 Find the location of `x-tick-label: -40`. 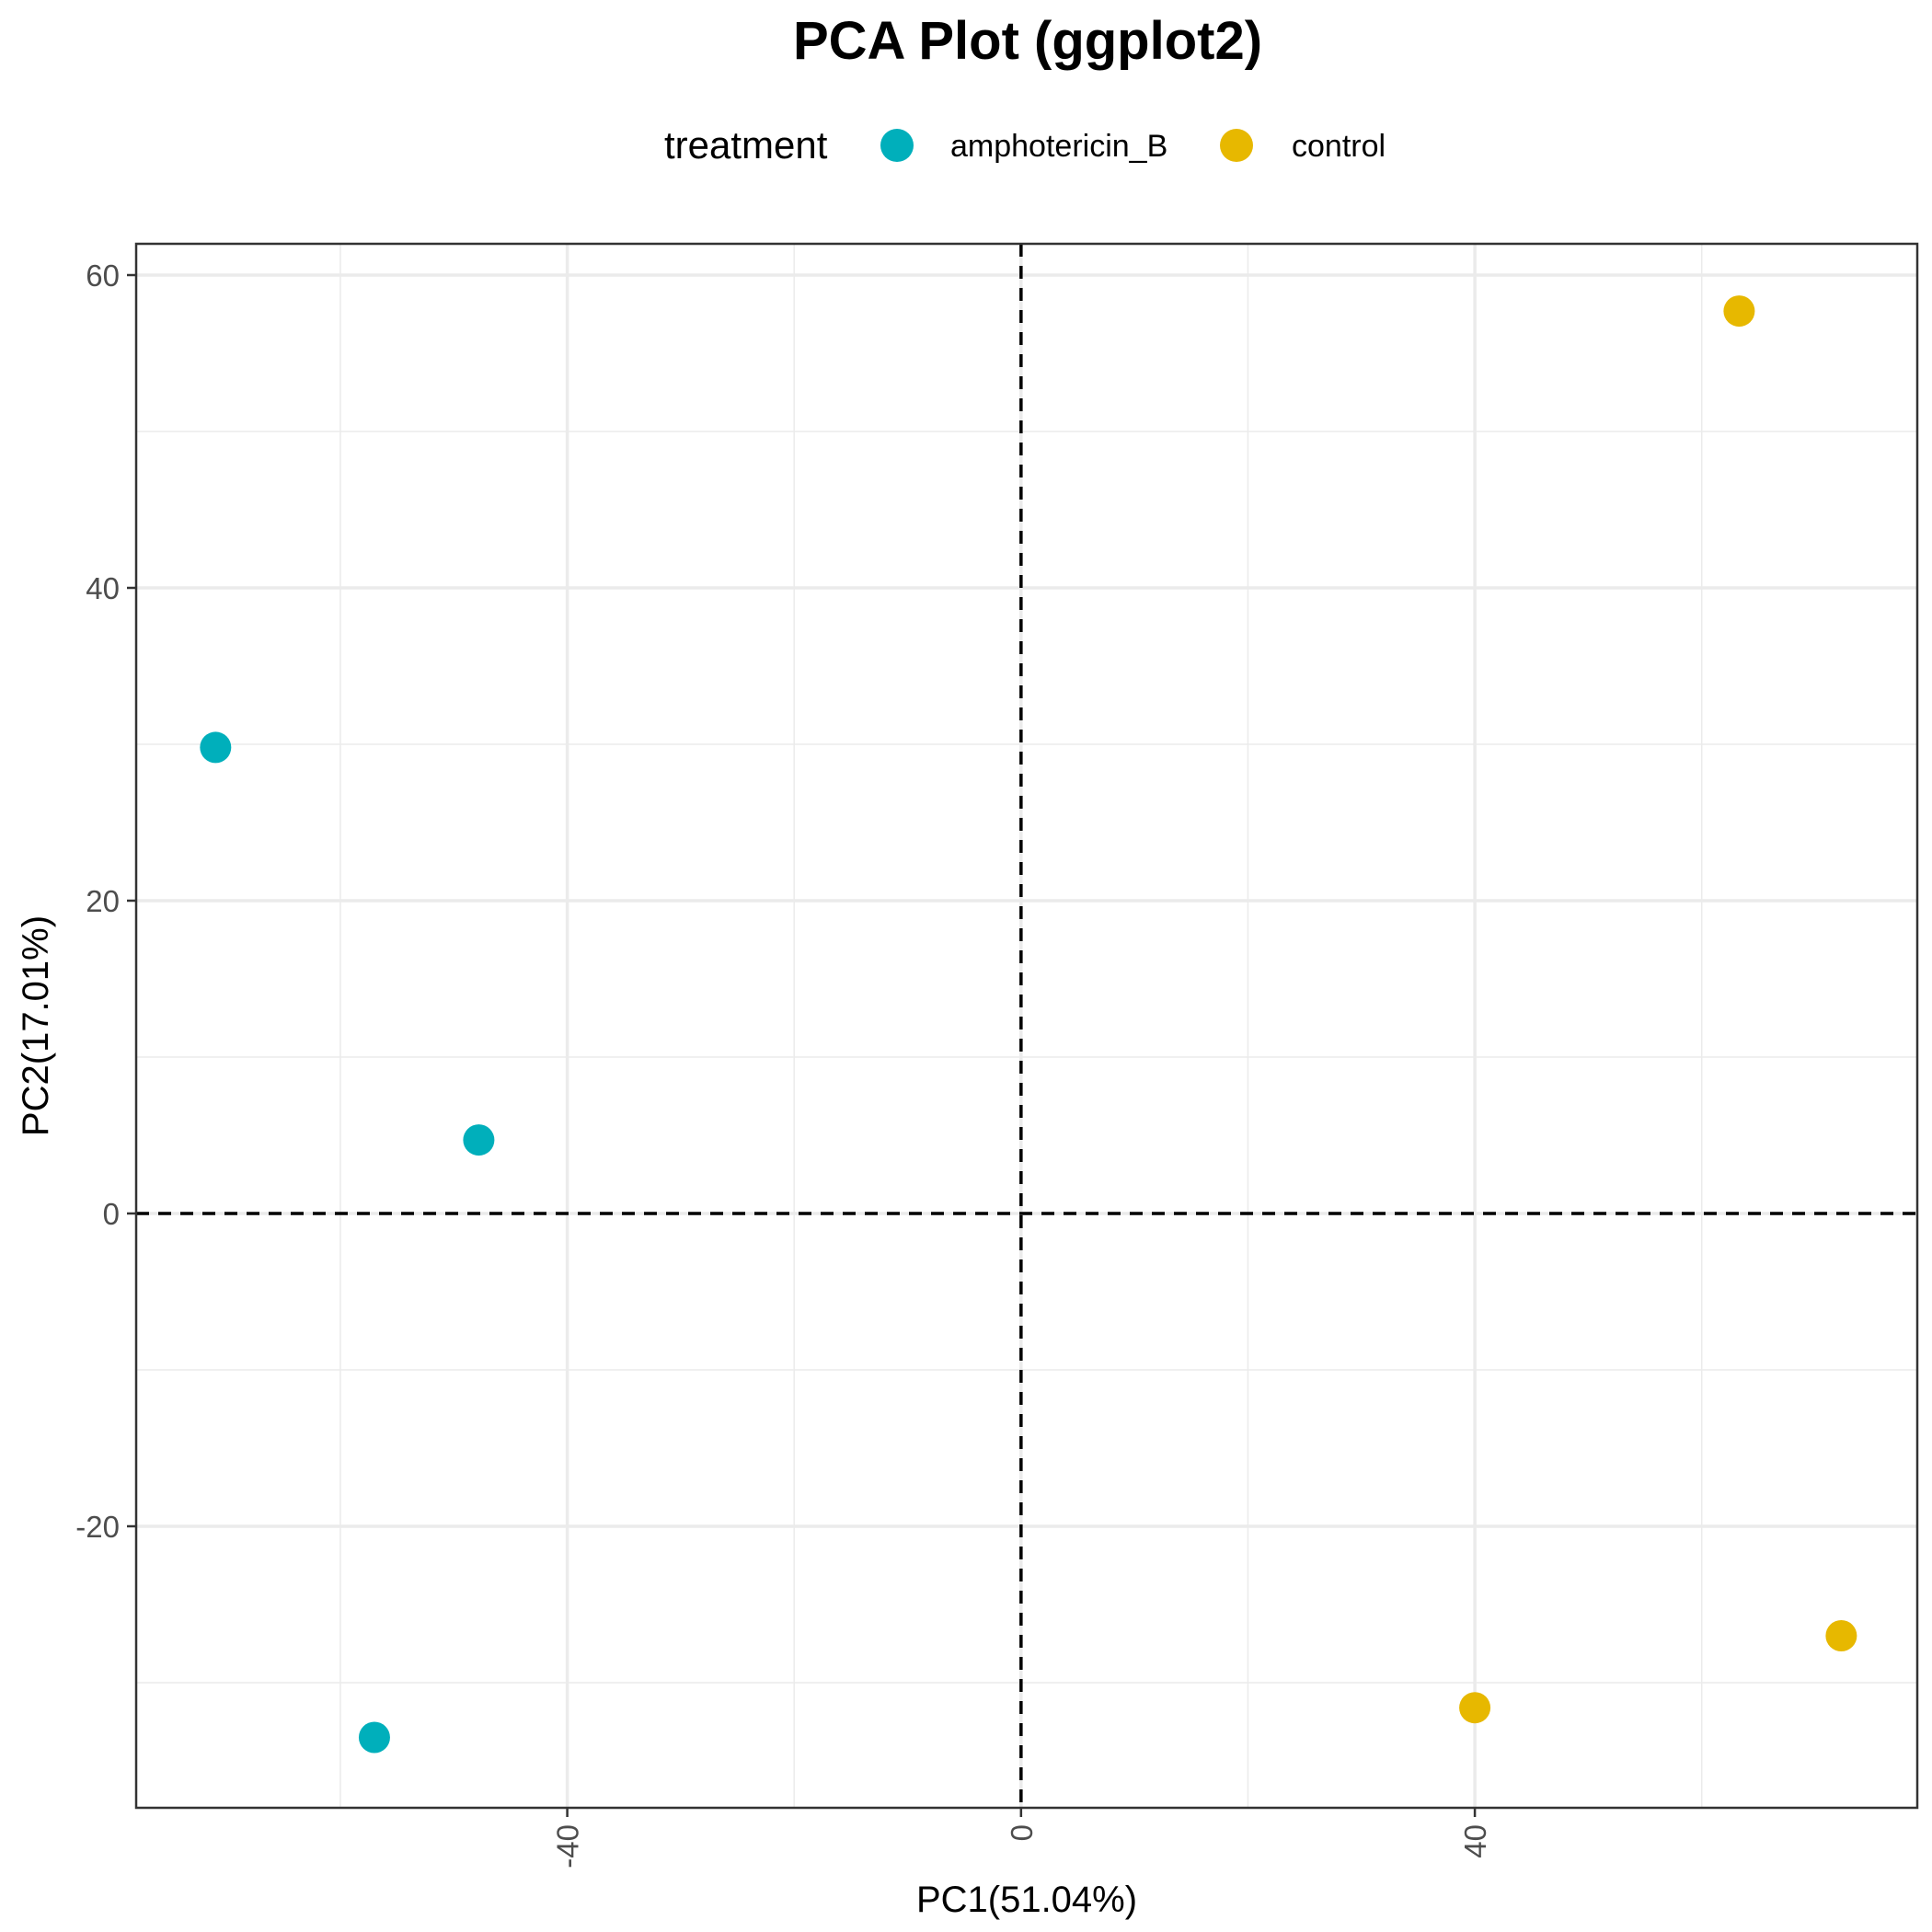

x-tick-label: -40 is located at coordinates (568, 1846).